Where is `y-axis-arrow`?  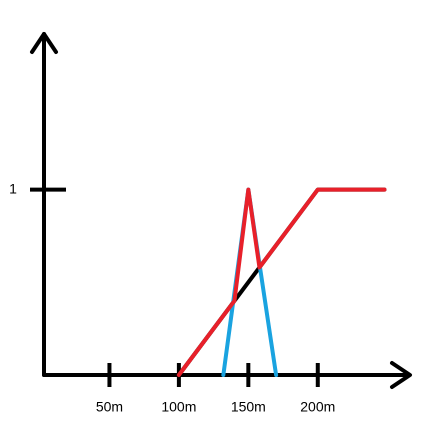
y-axis-arrow is located at coordinates (44, 43).